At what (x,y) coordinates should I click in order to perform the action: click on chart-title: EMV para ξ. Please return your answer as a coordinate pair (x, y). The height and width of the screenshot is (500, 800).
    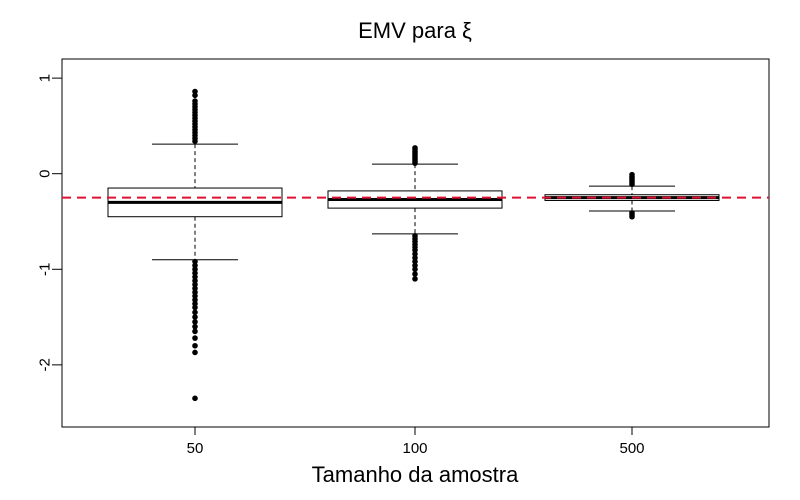
    Looking at the image, I should click on (415, 30).